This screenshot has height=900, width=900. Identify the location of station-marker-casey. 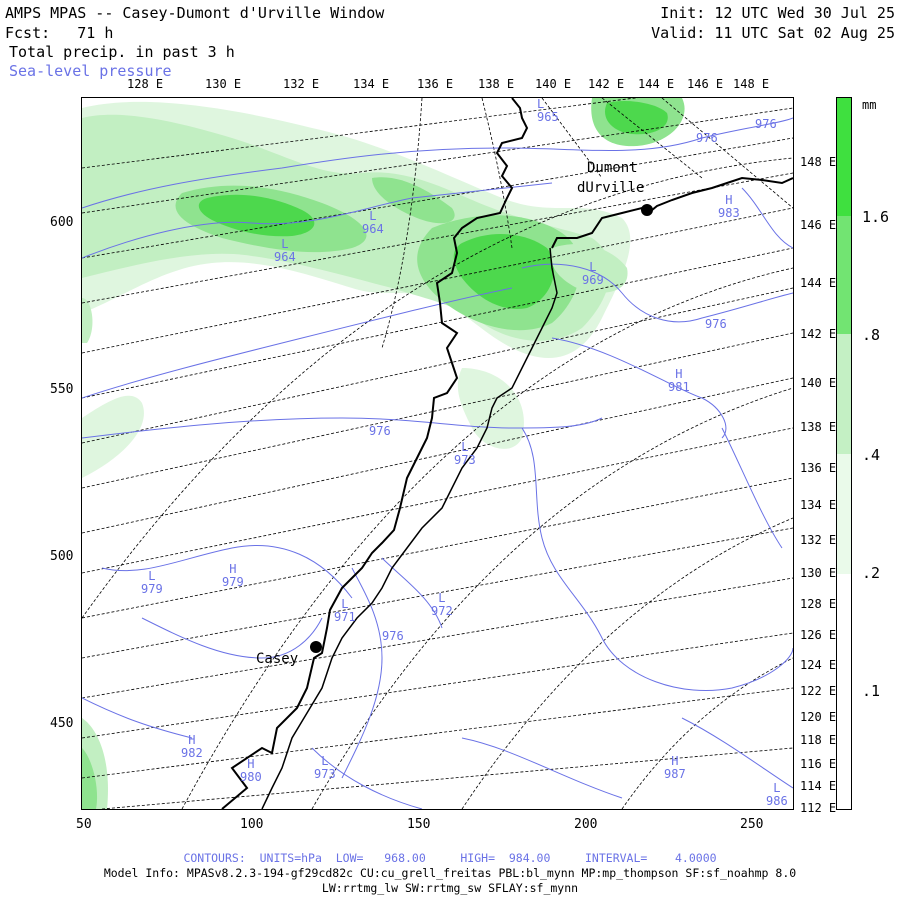
(316, 647).